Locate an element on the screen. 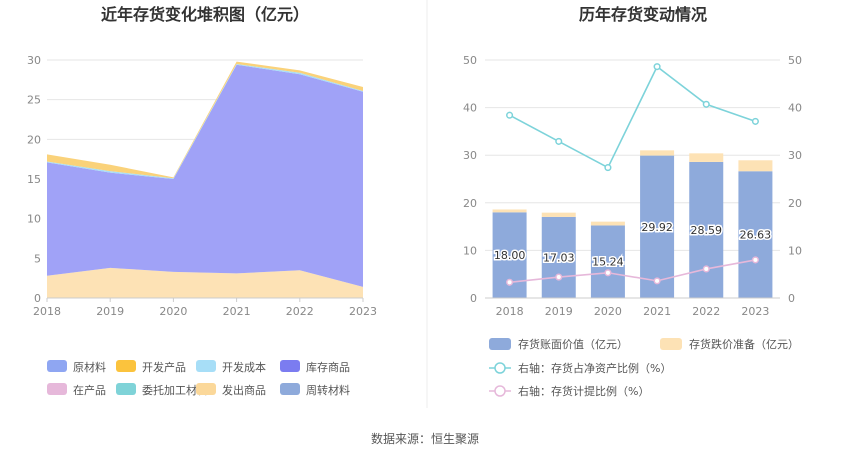 Image resolution: width=850 pixels, height=459 pixels. left-ytick-30: 30 is located at coordinates (34, 60).